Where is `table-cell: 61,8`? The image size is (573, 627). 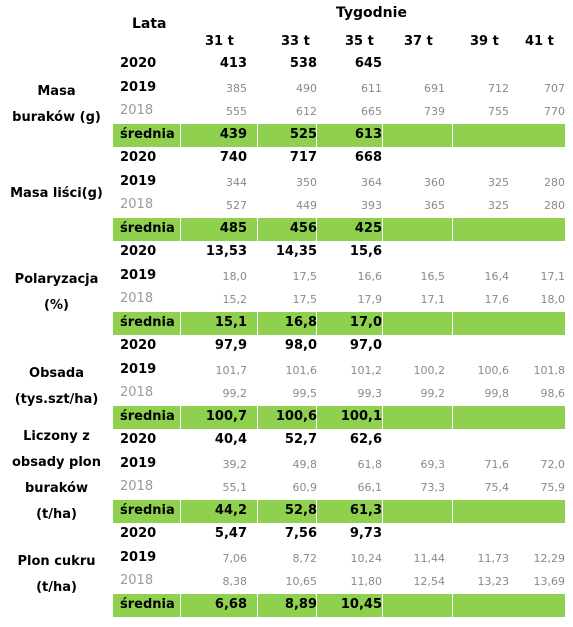 table-cell: 61,8 is located at coordinates (370, 464).